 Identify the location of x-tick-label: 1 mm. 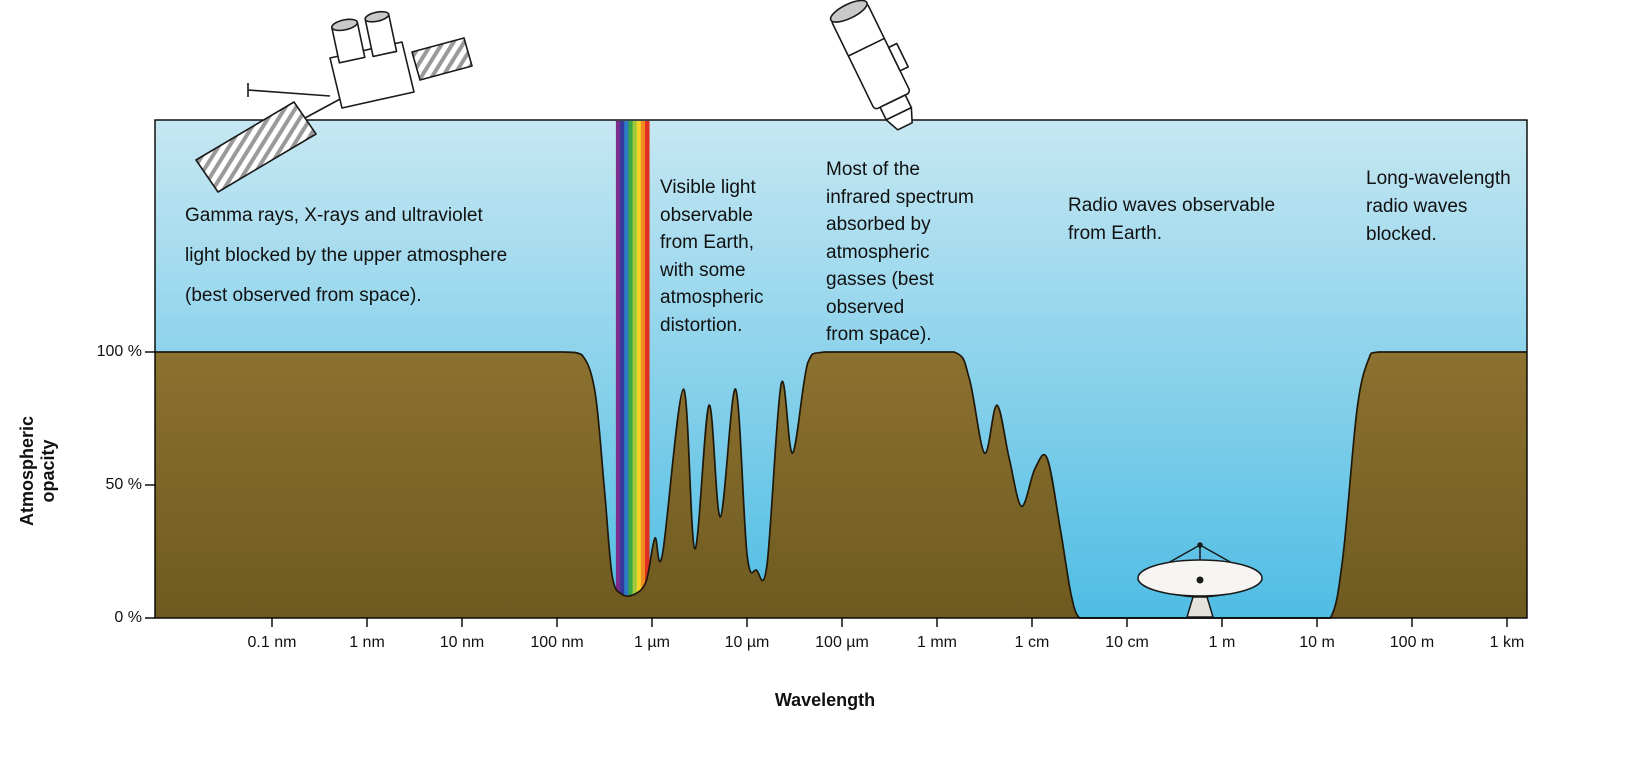
(937, 642).